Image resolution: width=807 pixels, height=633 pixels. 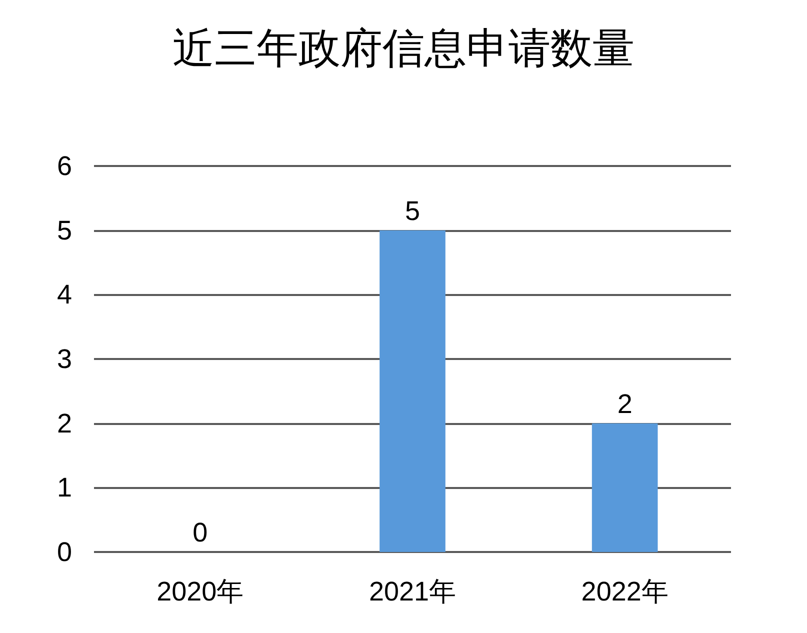 I want to click on y-tick-label: 3, so click(x=64, y=359).